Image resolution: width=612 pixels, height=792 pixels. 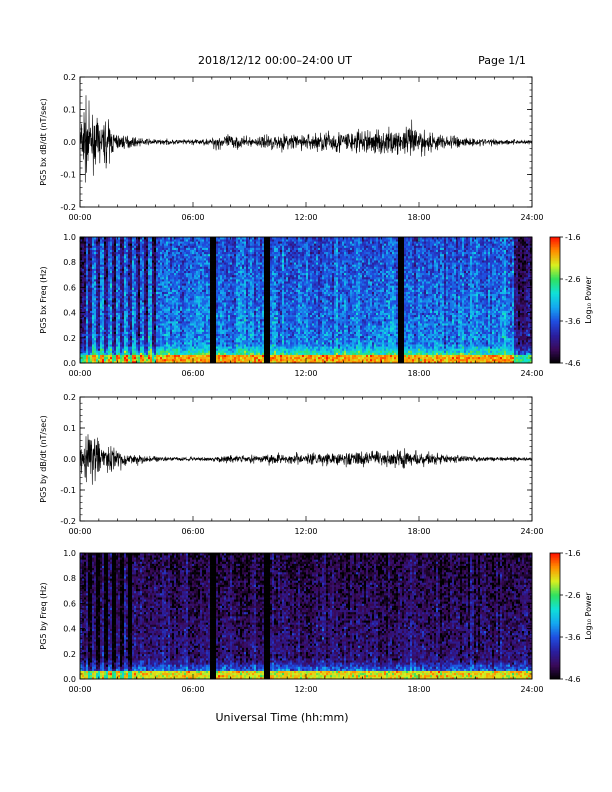 What do you see at coordinates (571, 300) in the screenshot?
I see `bx-spectrogram-colorbar: -1.6 -2.6 -3.6 -4.6 Log₁₀ Power` at bounding box center [571, 300].